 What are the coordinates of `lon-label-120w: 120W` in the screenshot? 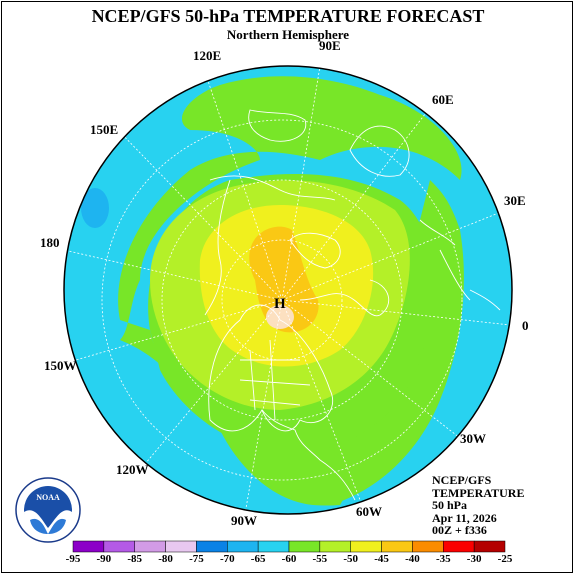 It's located at (132, 469).